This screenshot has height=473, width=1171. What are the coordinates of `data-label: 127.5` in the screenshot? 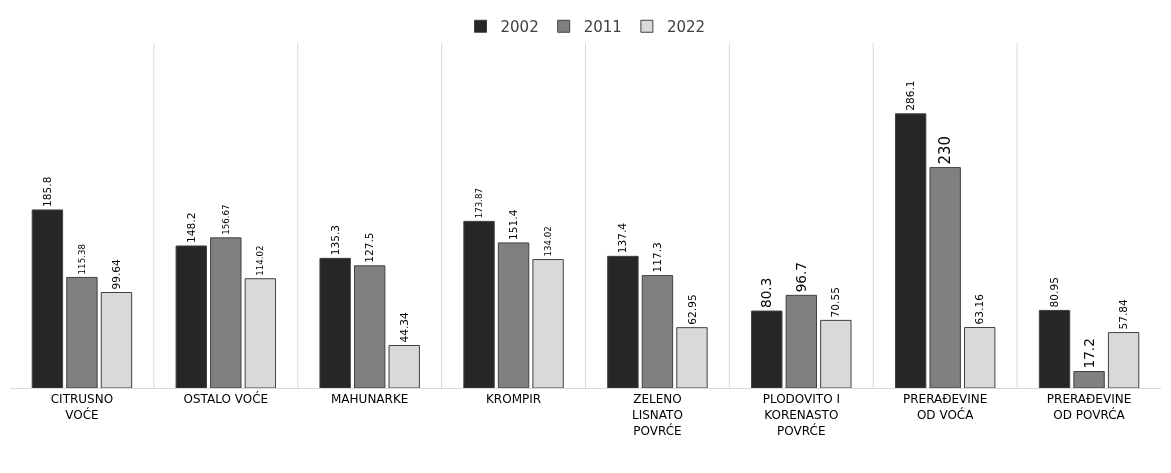 It's located at (370, 247).